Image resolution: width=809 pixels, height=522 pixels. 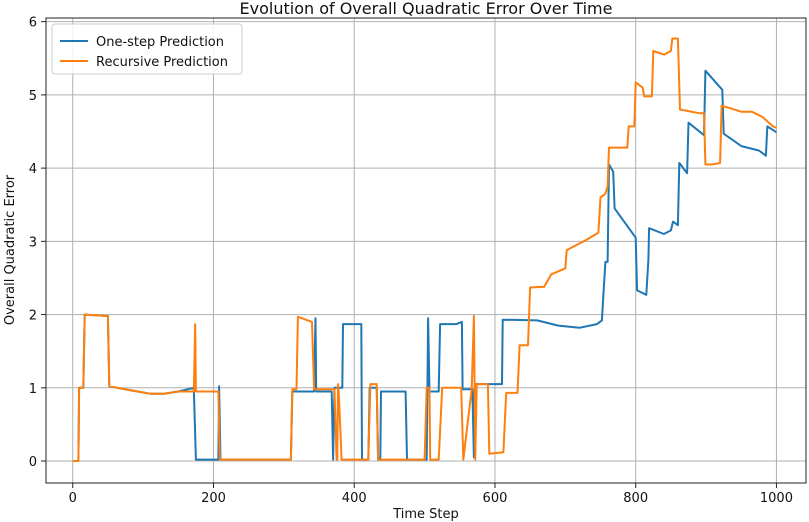 What do you see at coordinates (160, 42) in the screenshot?
I see `legend-label-one-step: One-step Prediction` at bounding box center [160, 42].